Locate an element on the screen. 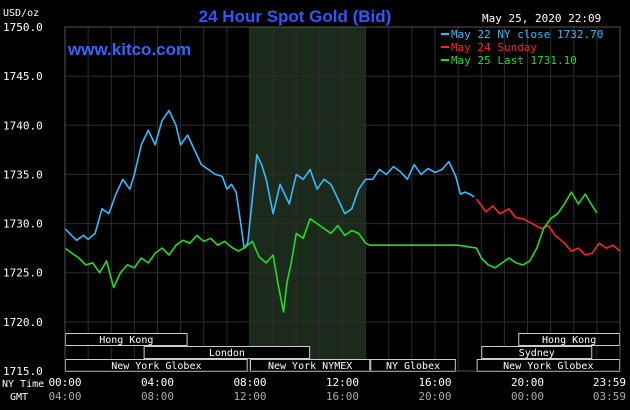 This screenshot has height=410, width=630. chart-title: 24 Hour Spot Gold (Bid) is located at coordinates (295, 16).